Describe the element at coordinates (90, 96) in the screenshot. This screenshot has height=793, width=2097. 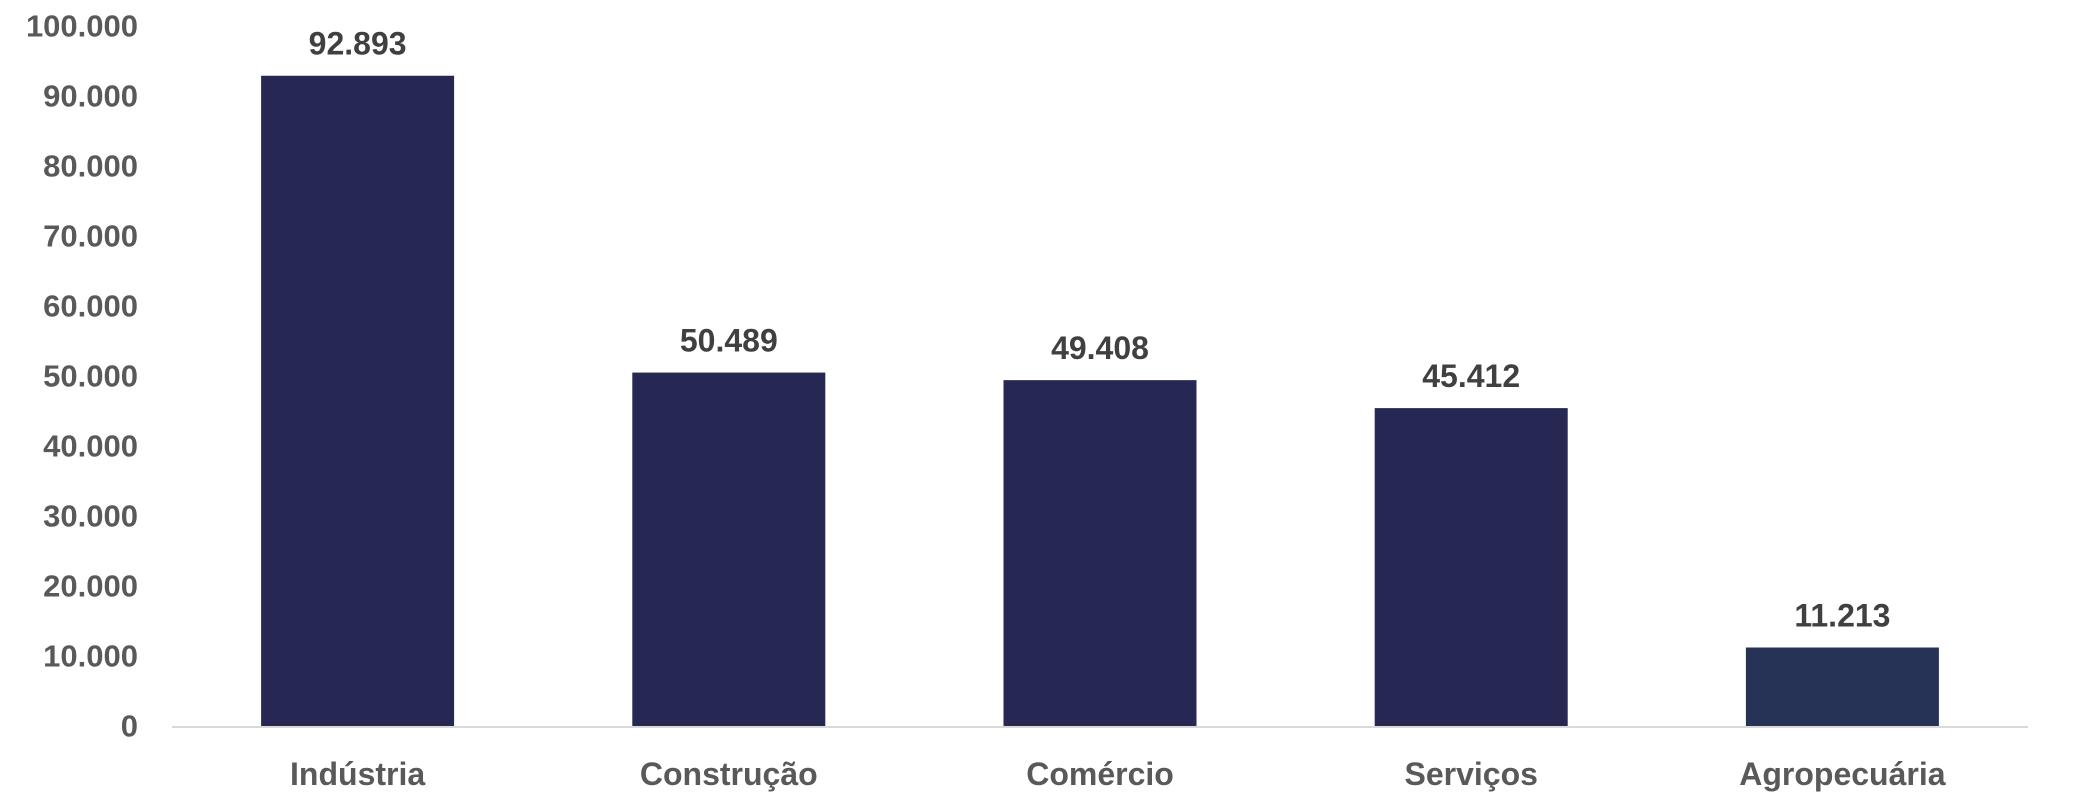
I see `y-tick-label: 90.000` at that location.